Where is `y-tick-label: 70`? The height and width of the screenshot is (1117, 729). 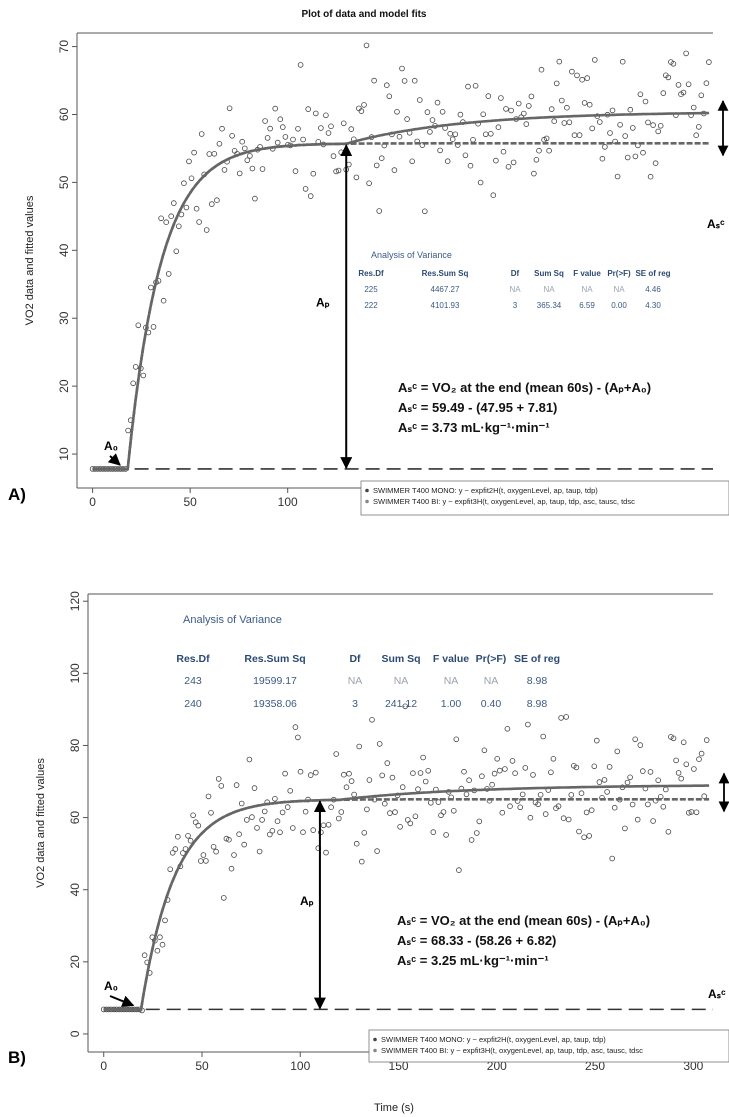
y-tick-label: 70 is located at coordinates (64, 47).